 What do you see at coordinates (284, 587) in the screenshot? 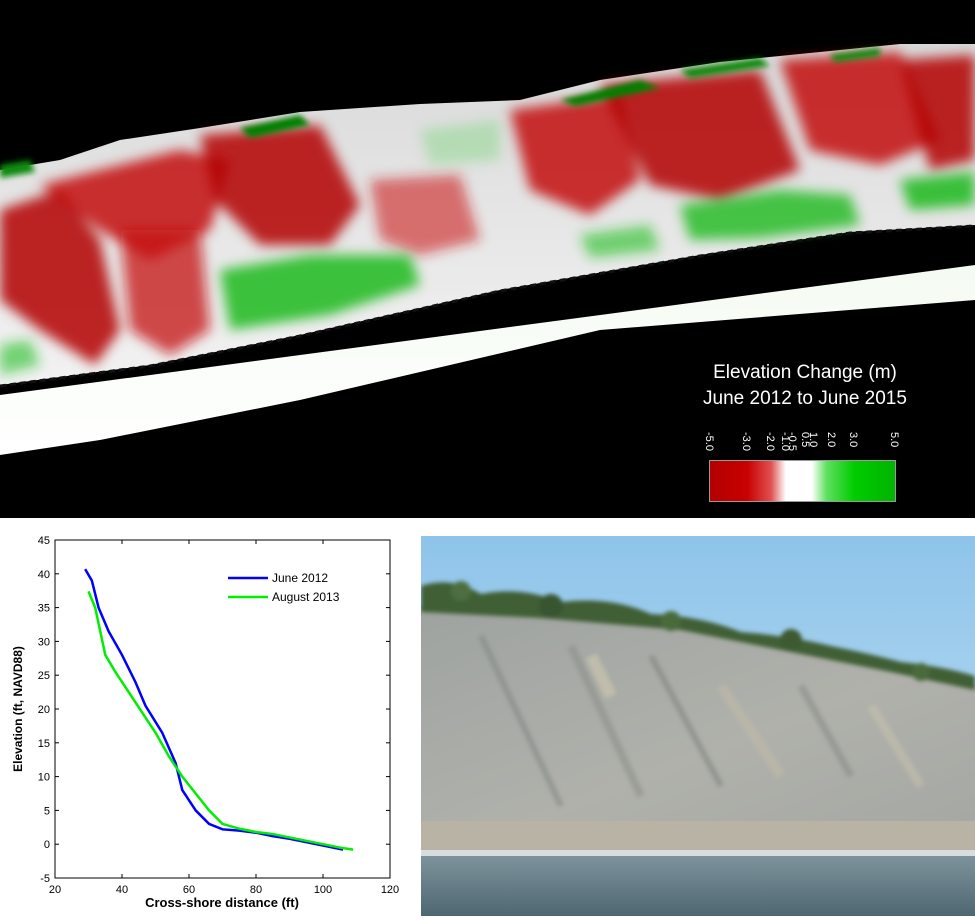
I see `legend: June 2012 August 2013` at bounding box center [284, 587].